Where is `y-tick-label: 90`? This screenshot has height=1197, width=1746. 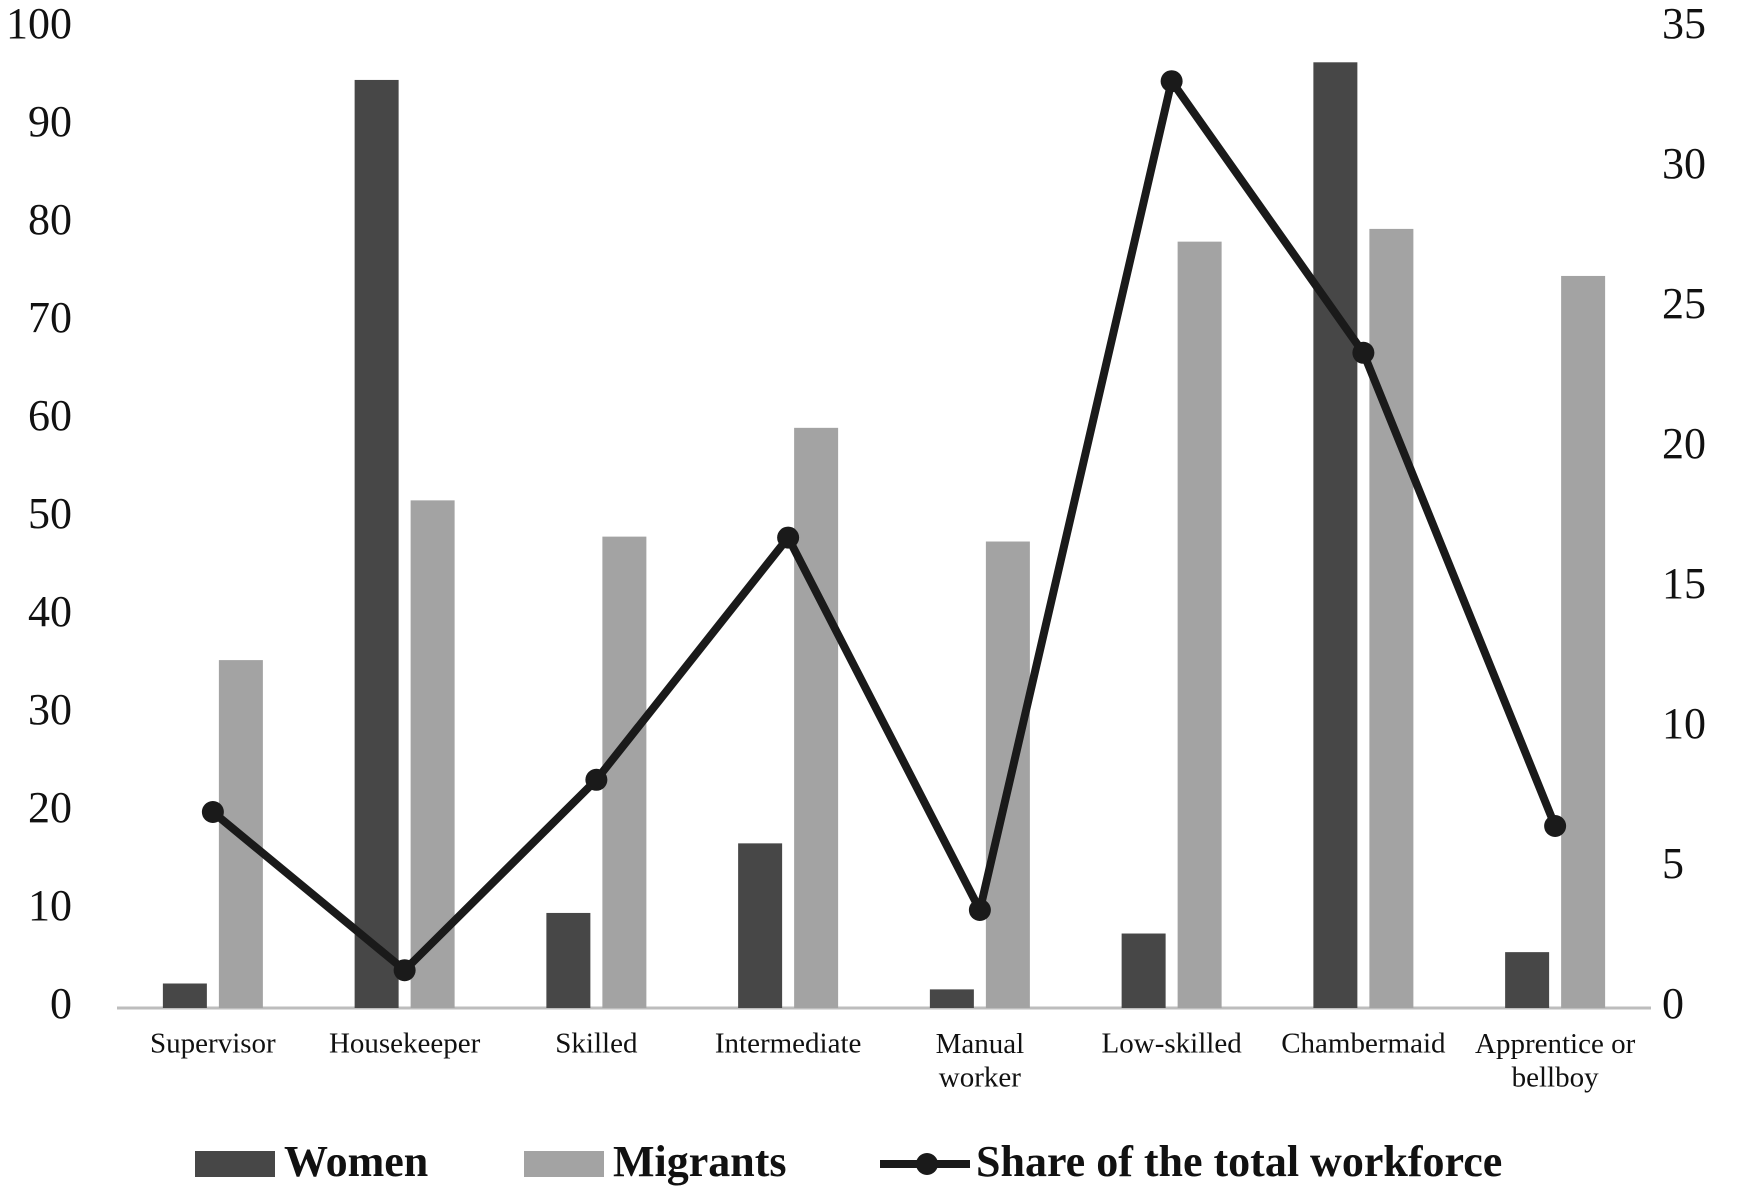 y-tick-label: 90 is located at coordinates (50, 121).